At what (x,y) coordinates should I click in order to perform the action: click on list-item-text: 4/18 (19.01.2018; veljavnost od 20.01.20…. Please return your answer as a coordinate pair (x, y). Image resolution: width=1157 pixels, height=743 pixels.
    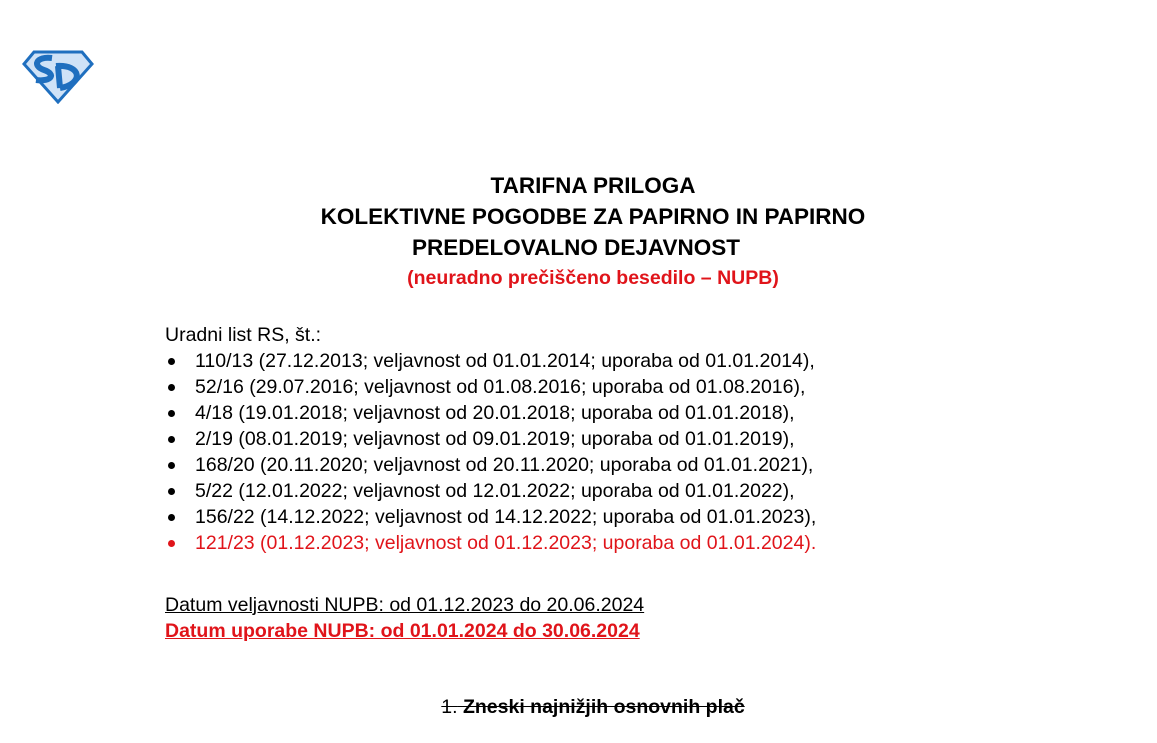
    Looking at the image, I should click on (495, 413).